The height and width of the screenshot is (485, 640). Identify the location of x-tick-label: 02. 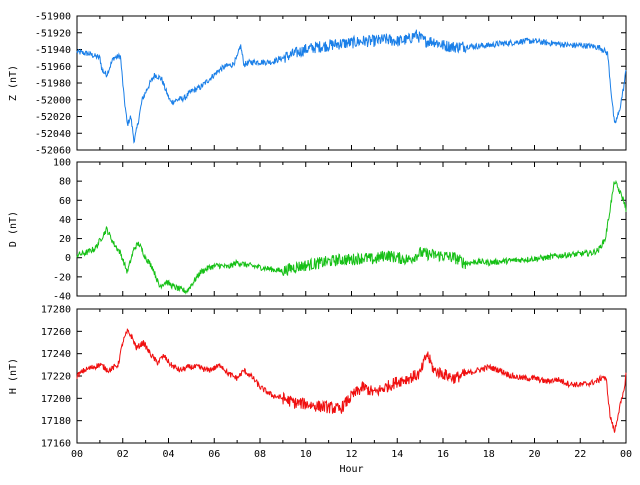
(123, 454).